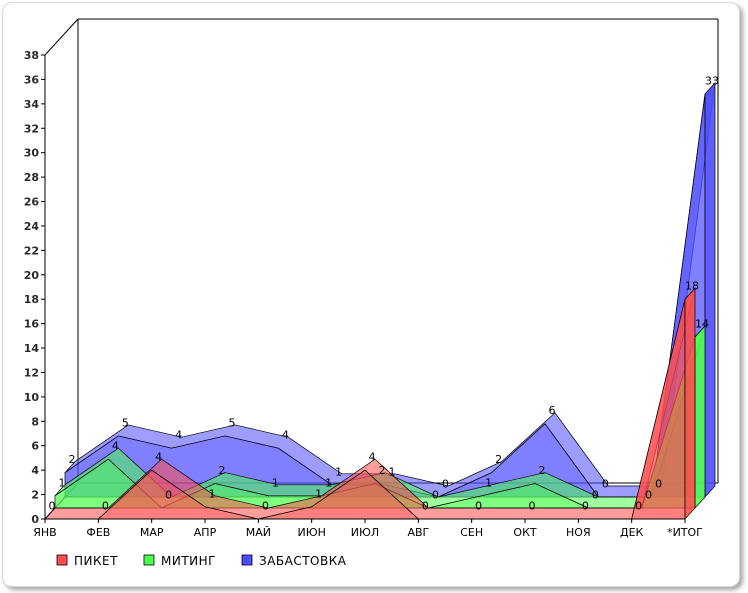 Image resolution: width=748 pixels, height=593 pixels. What do you see at coordinates (702, 324) in the screenshot?
I see `data-label: 14` at bounding box center [702, 324].